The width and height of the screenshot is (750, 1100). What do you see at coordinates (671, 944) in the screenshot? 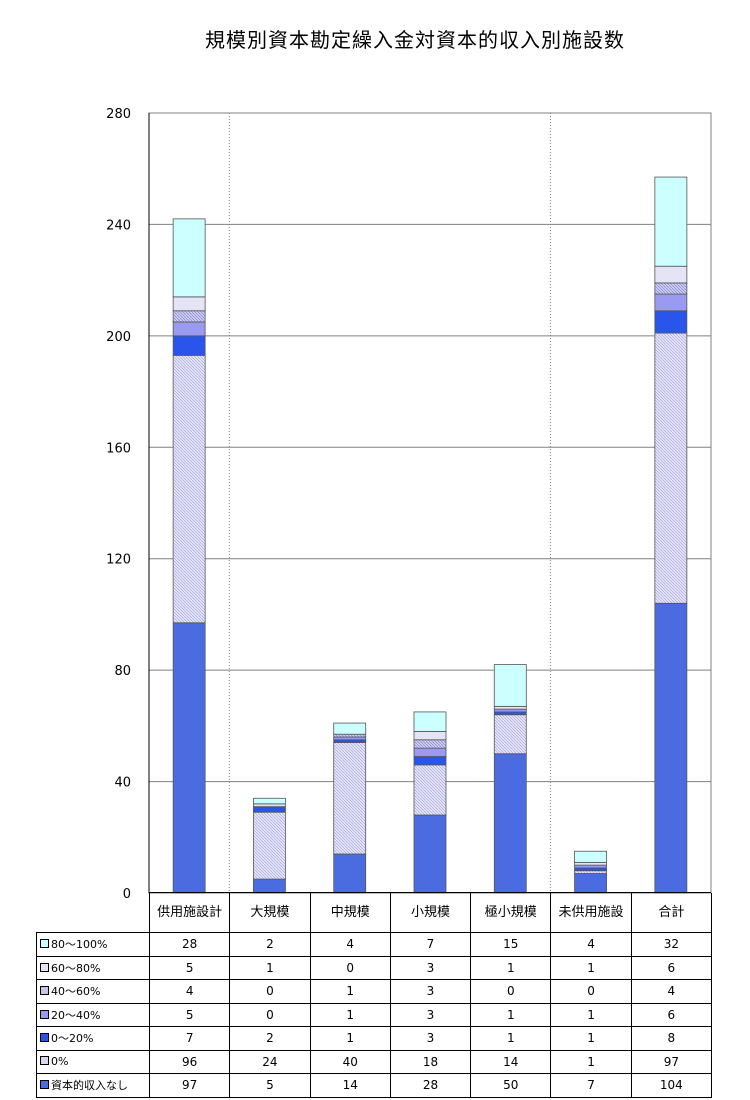
I see `data-label: 32` at bounding box center [671, 944].